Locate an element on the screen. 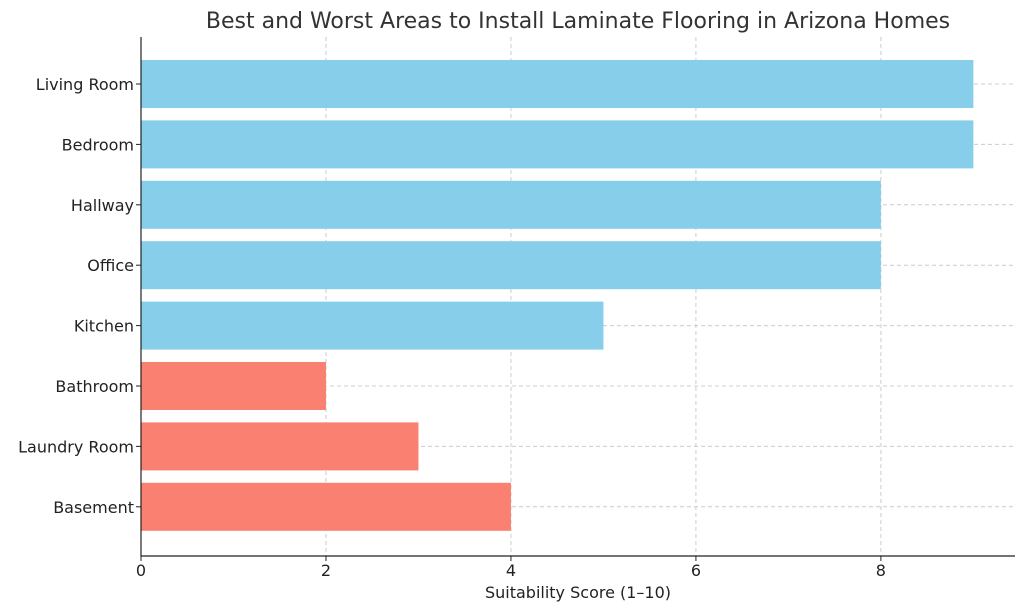 Image resolution: width=1024 pixels, height=611 pixels. x-tick-label: 0 is located at coordinates (141, 570).